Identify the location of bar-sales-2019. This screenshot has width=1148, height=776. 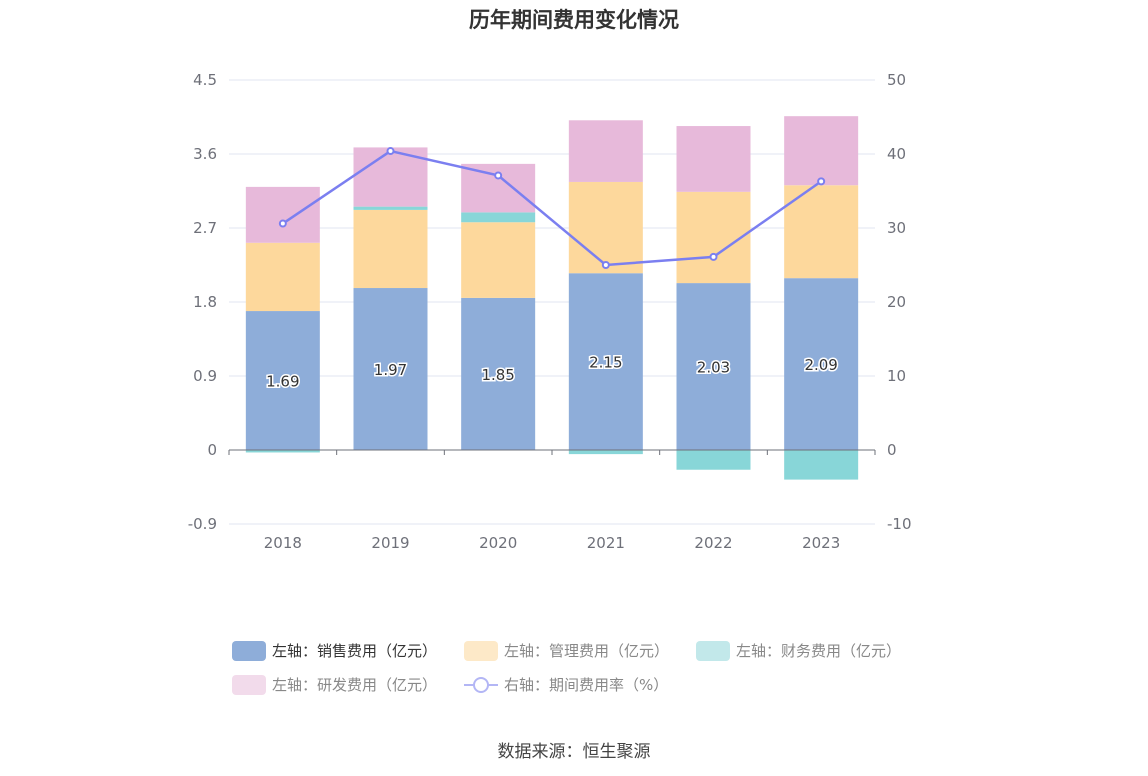
(390, 369).